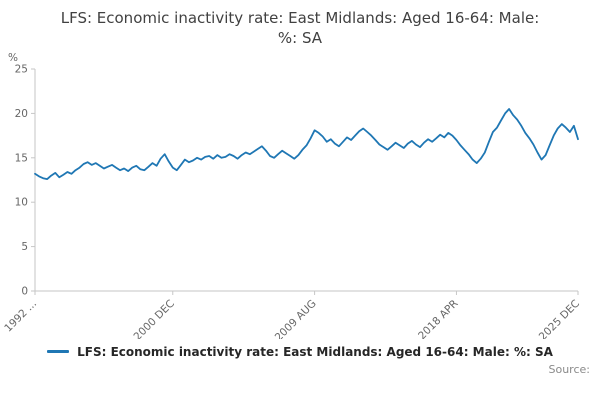 The width and height of the screenshot is (600, 408). Describe the element at coordinates (21, 202) in the screenshot. I see `svg-text: 10` at that location.